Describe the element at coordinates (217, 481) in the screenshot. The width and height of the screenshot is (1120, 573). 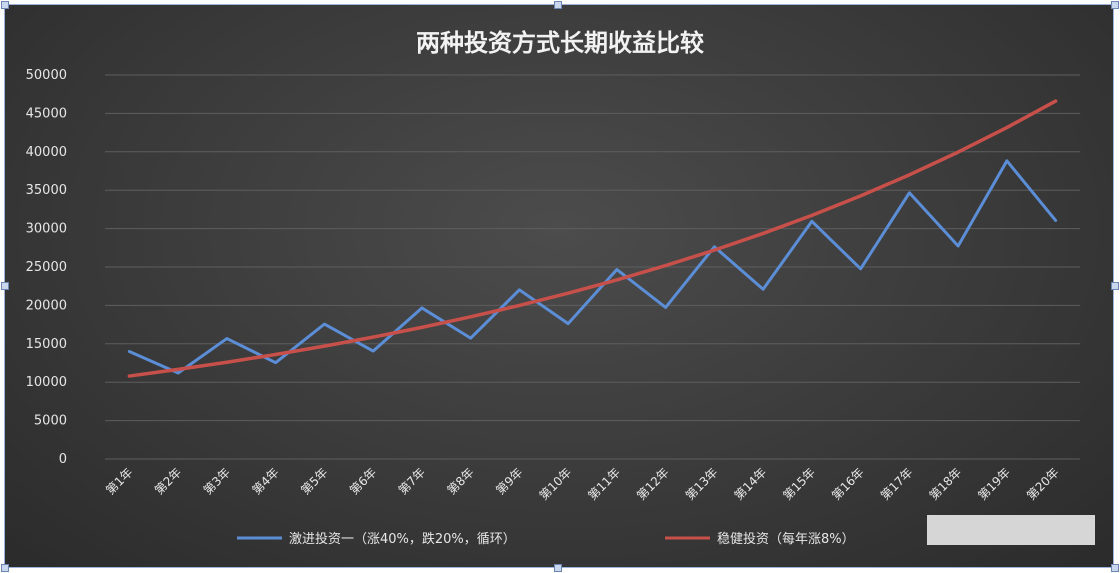
I see `x-tick-label: 第3年` at that location.